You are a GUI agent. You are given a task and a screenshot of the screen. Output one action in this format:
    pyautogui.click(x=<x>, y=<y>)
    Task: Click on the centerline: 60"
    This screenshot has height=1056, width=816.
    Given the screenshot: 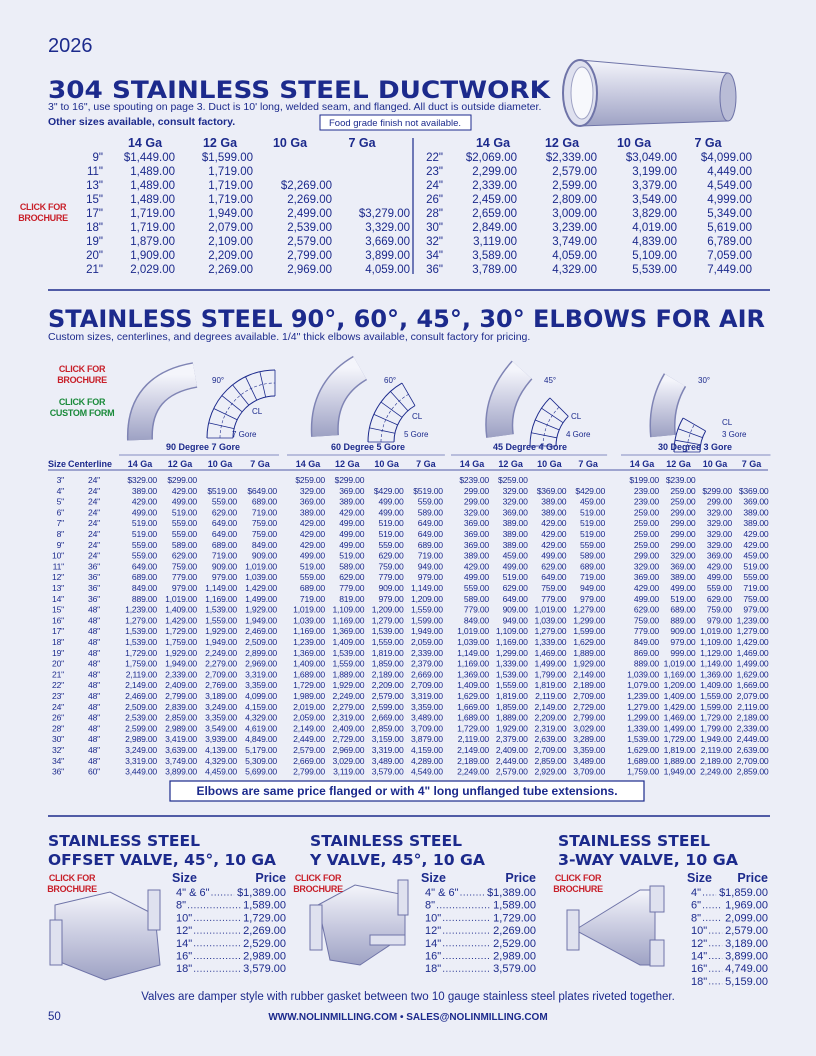 What is the action you would take?
    pyautogui.click(x=94, y=772)
    